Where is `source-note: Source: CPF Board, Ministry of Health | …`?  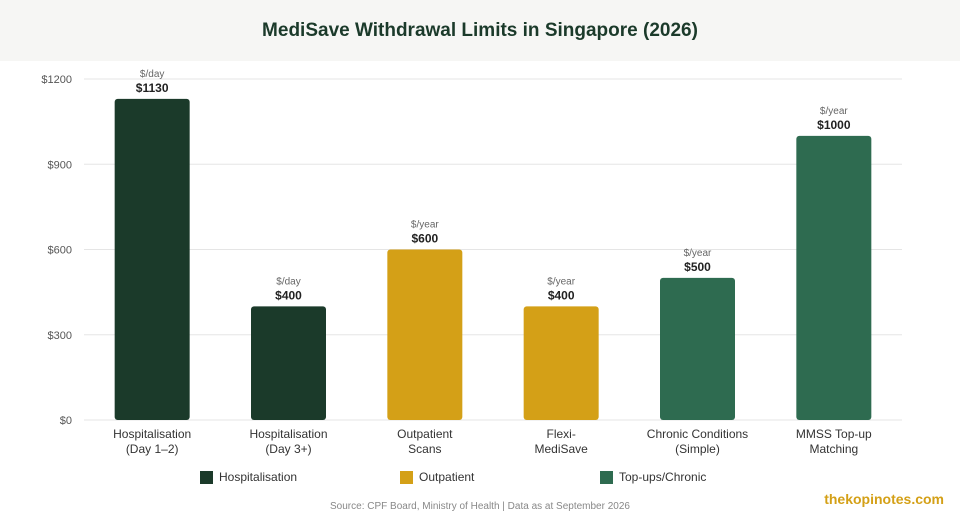
source-note: Source: CPF Board, Ministry of Health | … is located at coordinates (480, 506).